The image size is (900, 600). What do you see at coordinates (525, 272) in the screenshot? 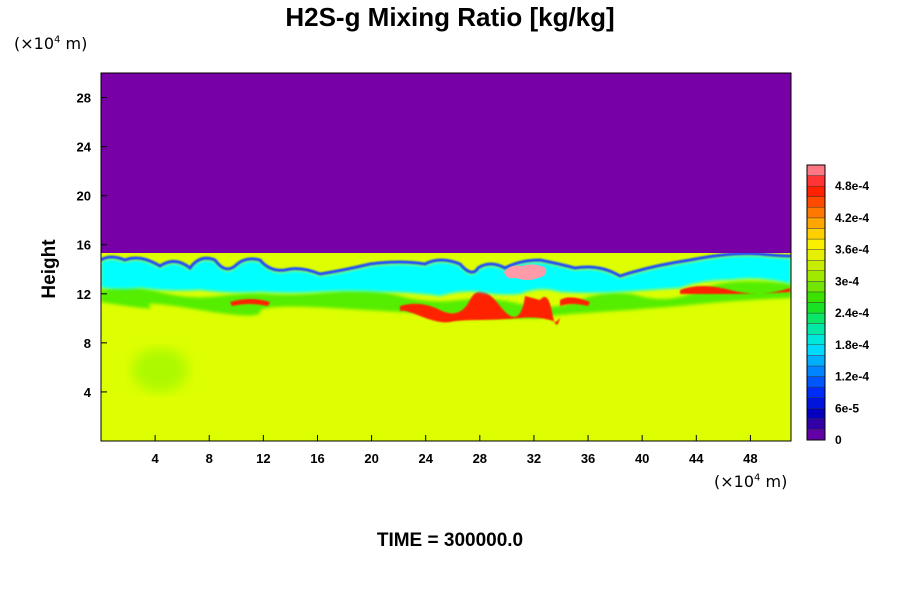
I see `max-value-blob` at bounding box center [525, 272].